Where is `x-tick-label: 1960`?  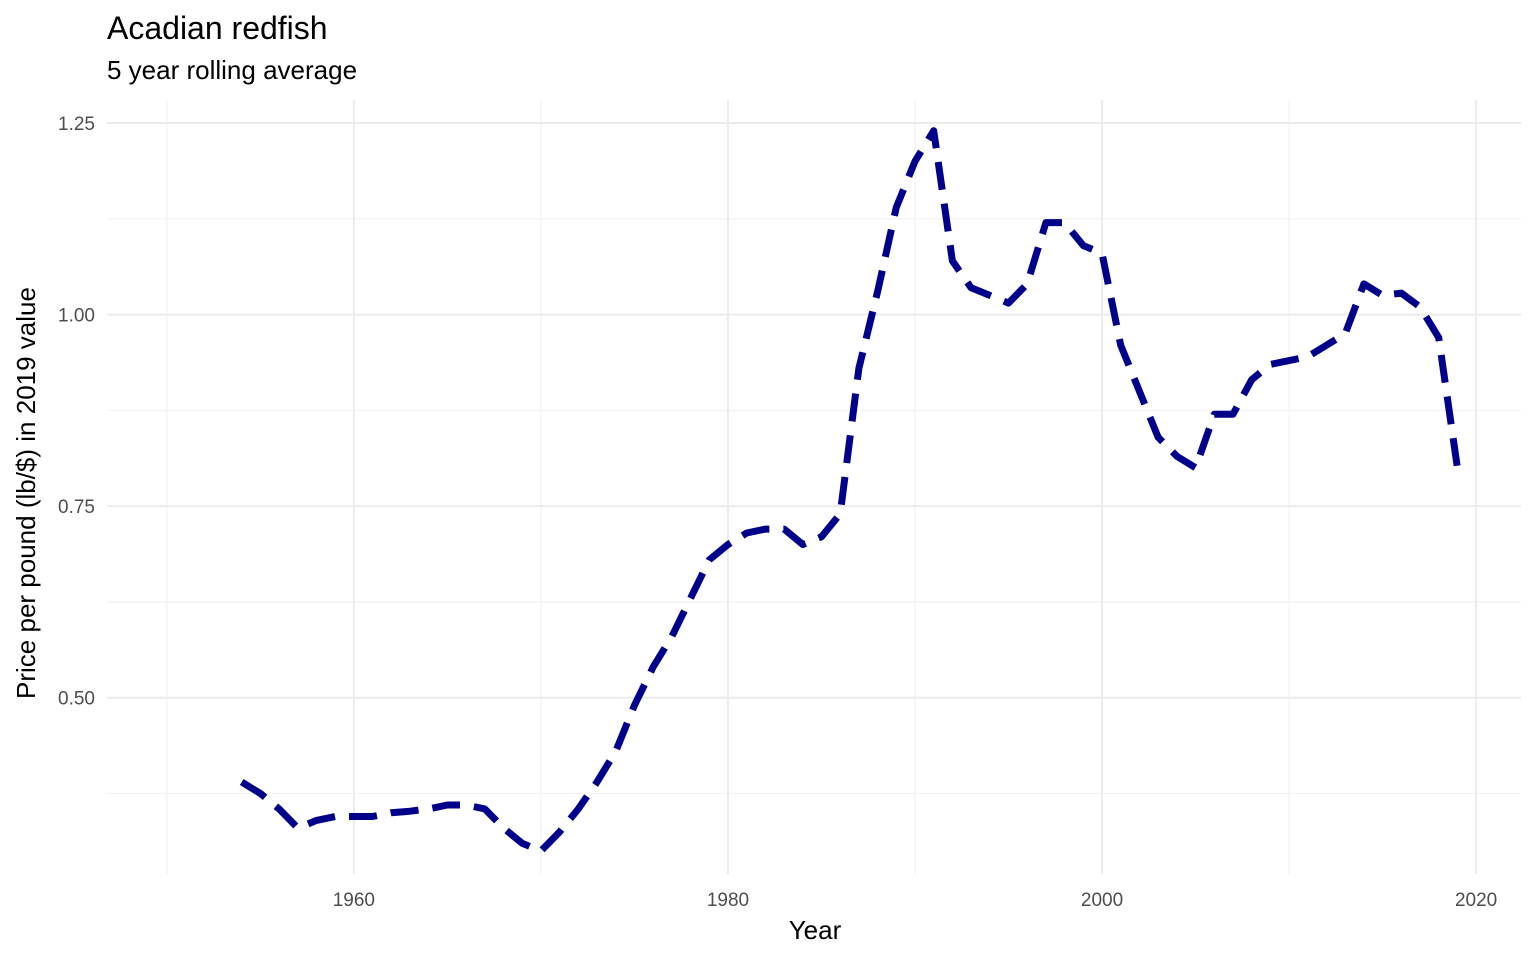
x-tick-label: 1960 is located at coordinates (354, 900).